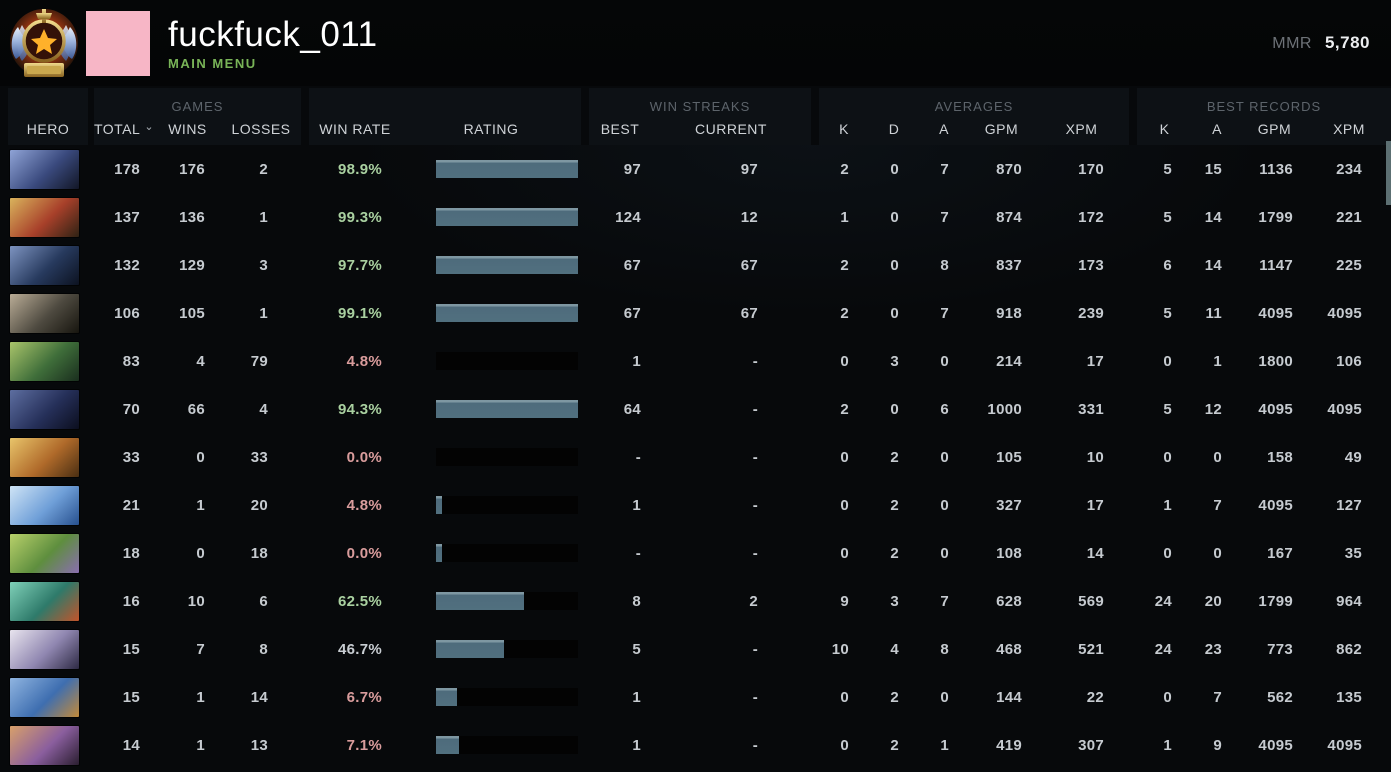 Image resolution: width=1391 pixels, height=772 pixels. Describe the element at coordinates (1081, 129) in the screenshot. I see `column-header-avg-xpm: XPM` at that location.